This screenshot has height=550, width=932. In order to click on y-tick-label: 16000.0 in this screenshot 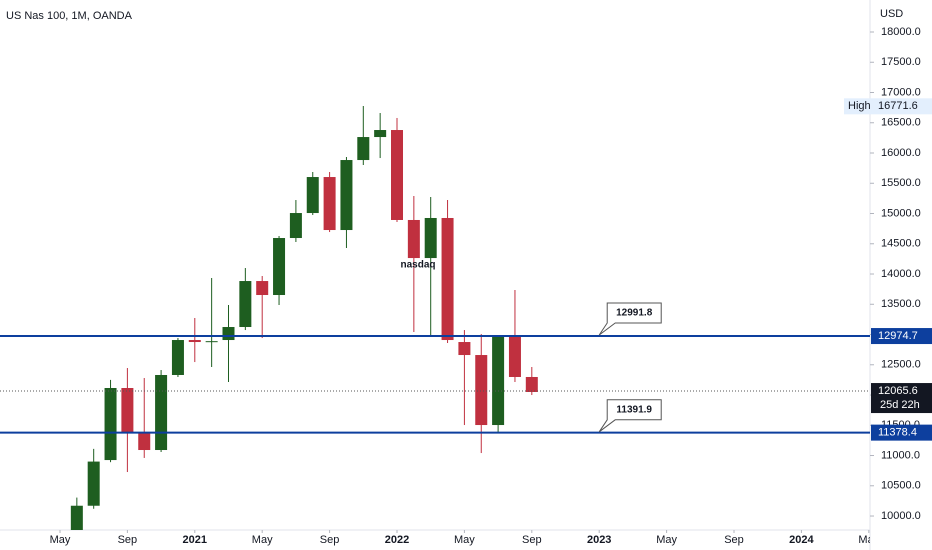, I will do `click(901, 153)`.